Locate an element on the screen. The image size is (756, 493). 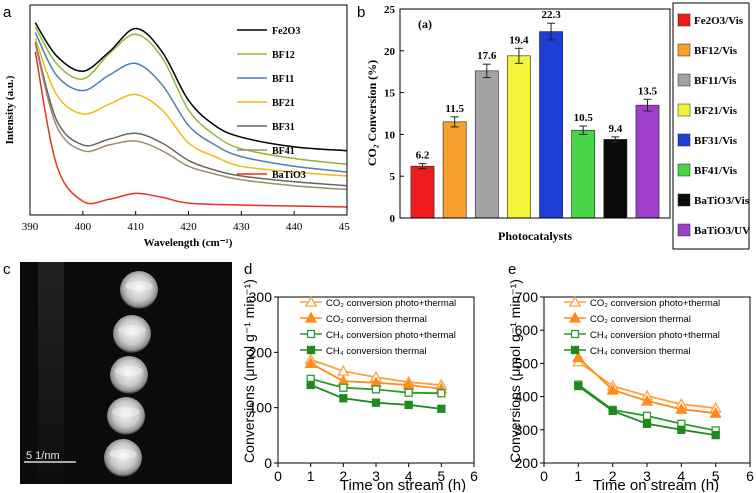
chart-a-series-fe2o3 is located at coordinates (191, 87).